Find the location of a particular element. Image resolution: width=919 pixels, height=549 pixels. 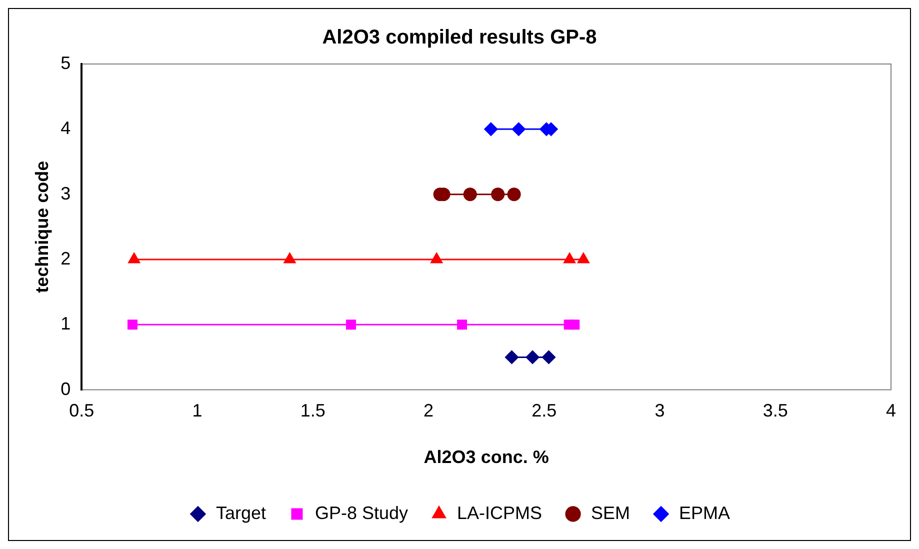

y-tick-label: 5 is located at coordinates (65, 62).